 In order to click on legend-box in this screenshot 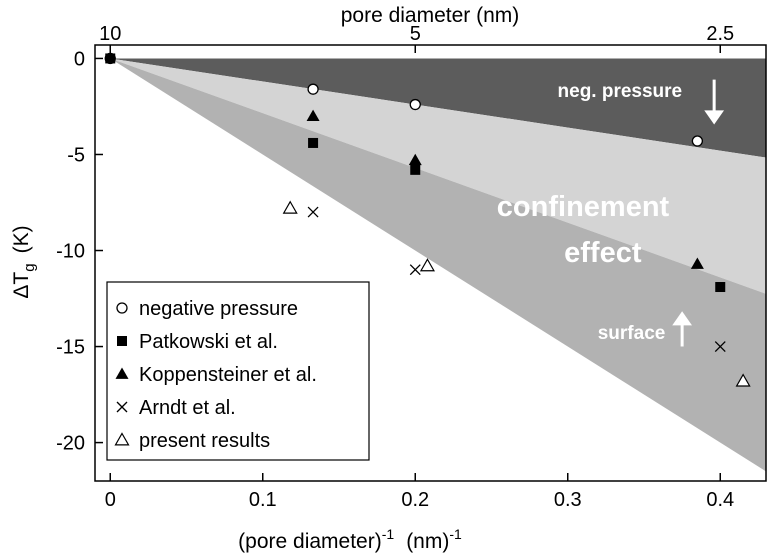, I will do `click(238, 371)`.